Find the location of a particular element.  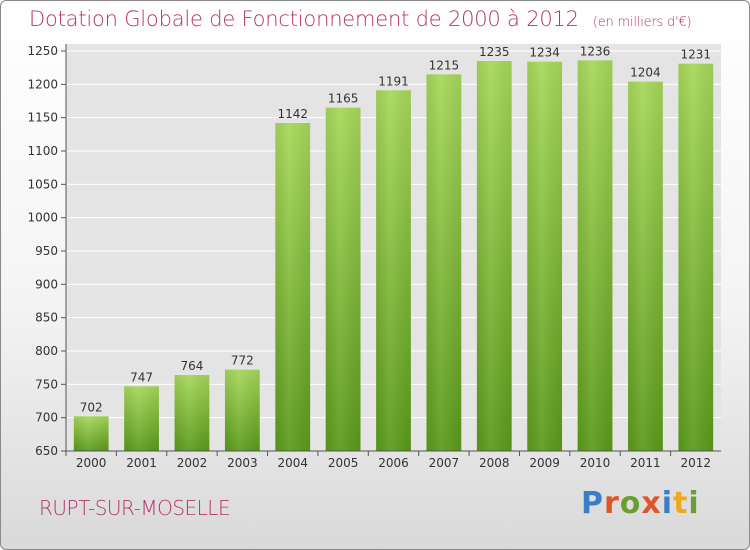

x-tick-label-2002: 2002 is located at coordinates (192, 463).